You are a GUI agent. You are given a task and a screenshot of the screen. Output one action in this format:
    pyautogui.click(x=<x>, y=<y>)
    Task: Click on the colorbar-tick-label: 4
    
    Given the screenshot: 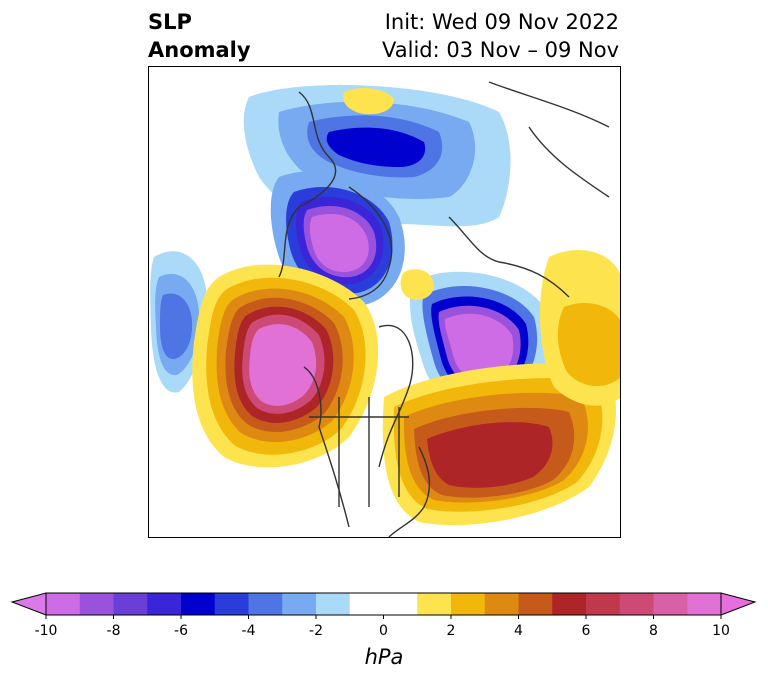 What is the action you would take?
    pyautogui.click(x=518, y=631)
    